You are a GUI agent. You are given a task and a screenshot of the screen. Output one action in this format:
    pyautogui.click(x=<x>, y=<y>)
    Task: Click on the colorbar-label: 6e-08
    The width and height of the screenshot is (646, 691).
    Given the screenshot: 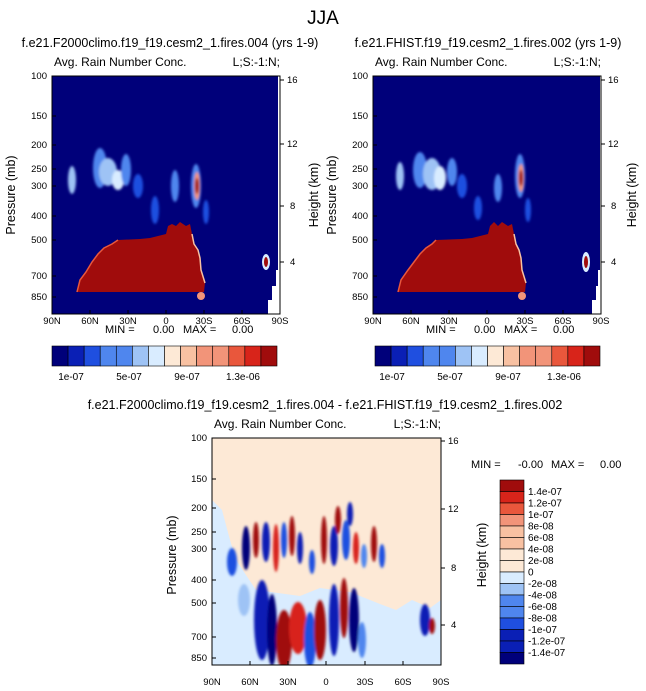 What is the action you would take?
    pyautogui.click(x=541, y=538)
    